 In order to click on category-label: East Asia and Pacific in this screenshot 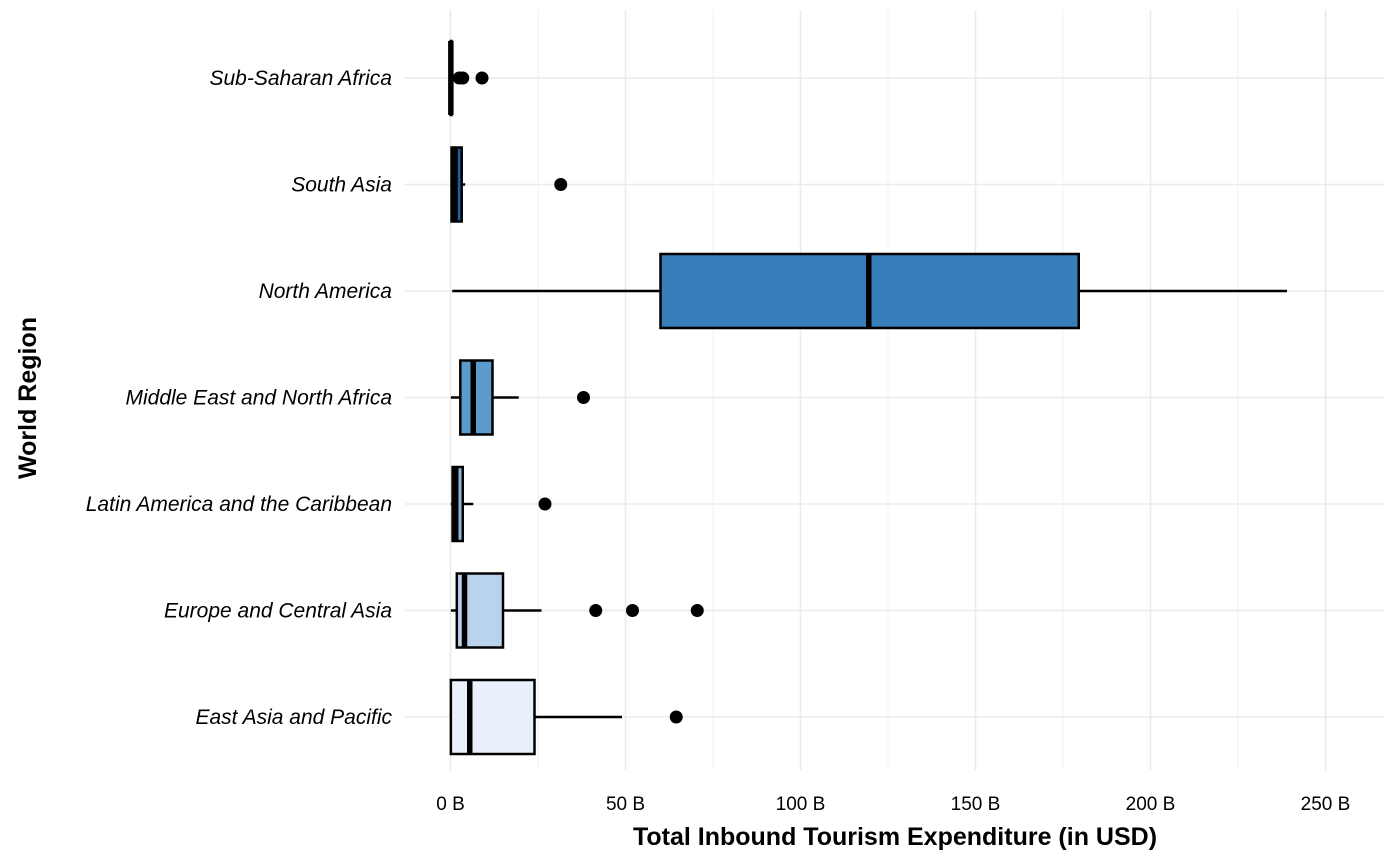, I will do `click(294, 717)`.